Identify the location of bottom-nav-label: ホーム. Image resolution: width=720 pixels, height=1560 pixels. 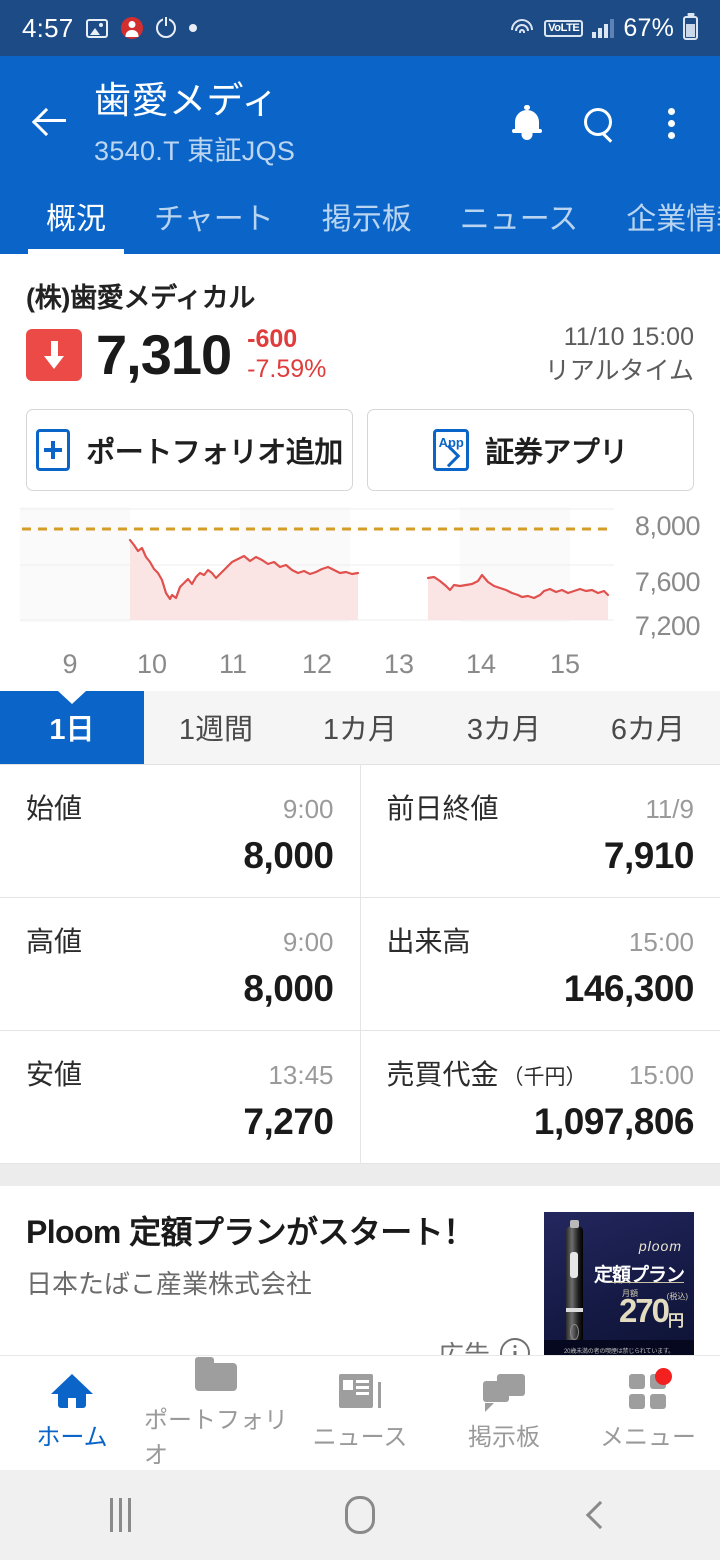
(72, 1437).